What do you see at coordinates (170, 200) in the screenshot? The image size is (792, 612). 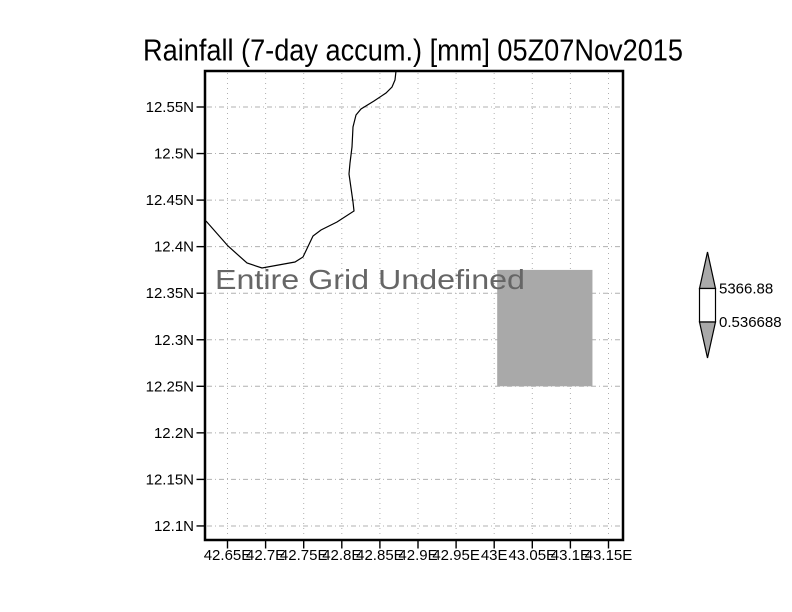 I see `y-tick-label: 12.45N` at bounding box center [170, 200].